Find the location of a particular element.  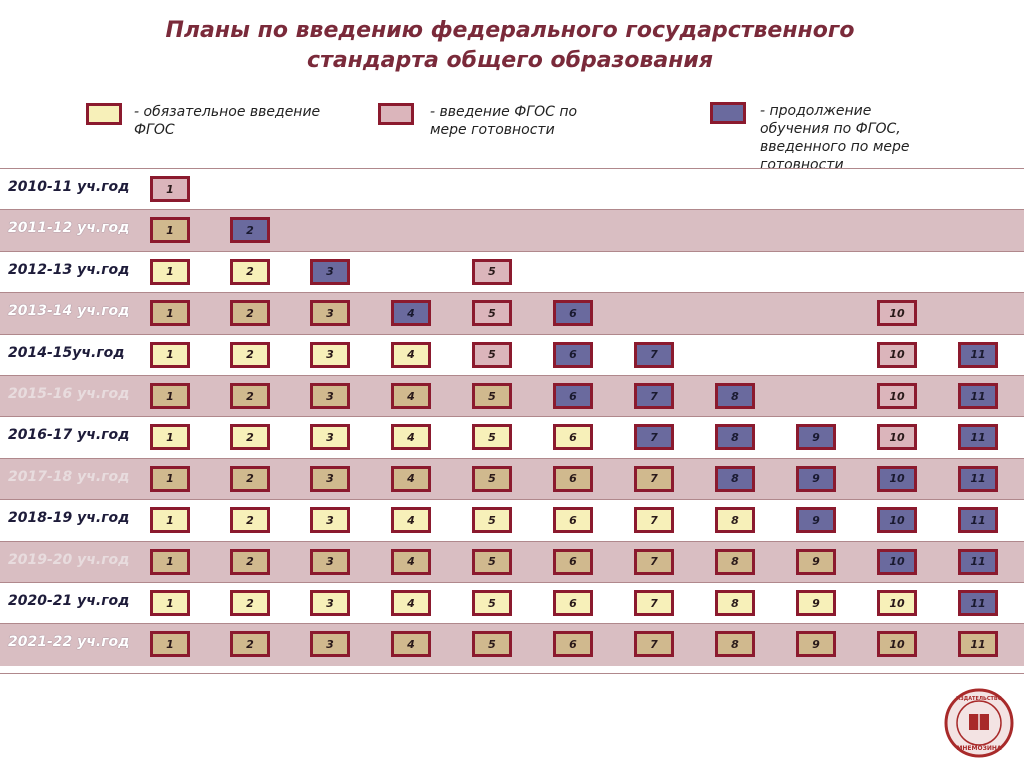

year-row: 2019-20 уч.год 1 2 3 4 5 6 7 8 9 10 11 is located at coordinates (512, 561).